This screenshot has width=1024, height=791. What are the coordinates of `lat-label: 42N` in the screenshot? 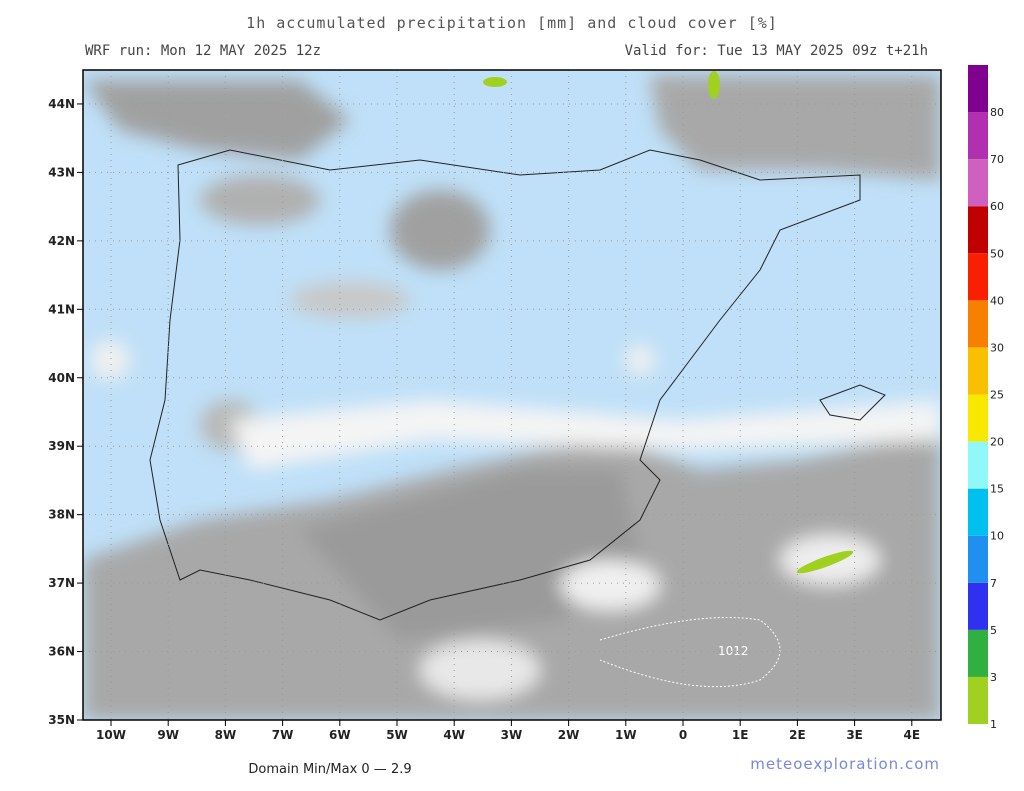 It's located at (61, 241).